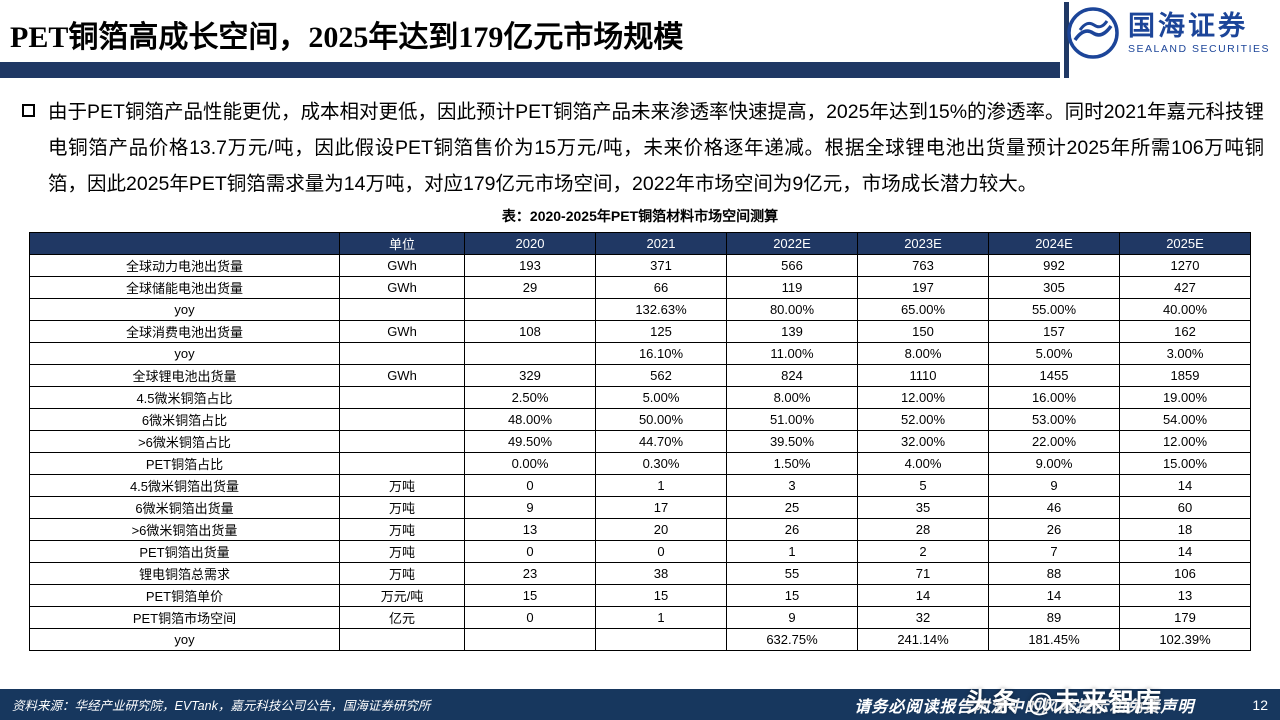  I want to click on table-cell: 181.45%, so click(1054, 639).